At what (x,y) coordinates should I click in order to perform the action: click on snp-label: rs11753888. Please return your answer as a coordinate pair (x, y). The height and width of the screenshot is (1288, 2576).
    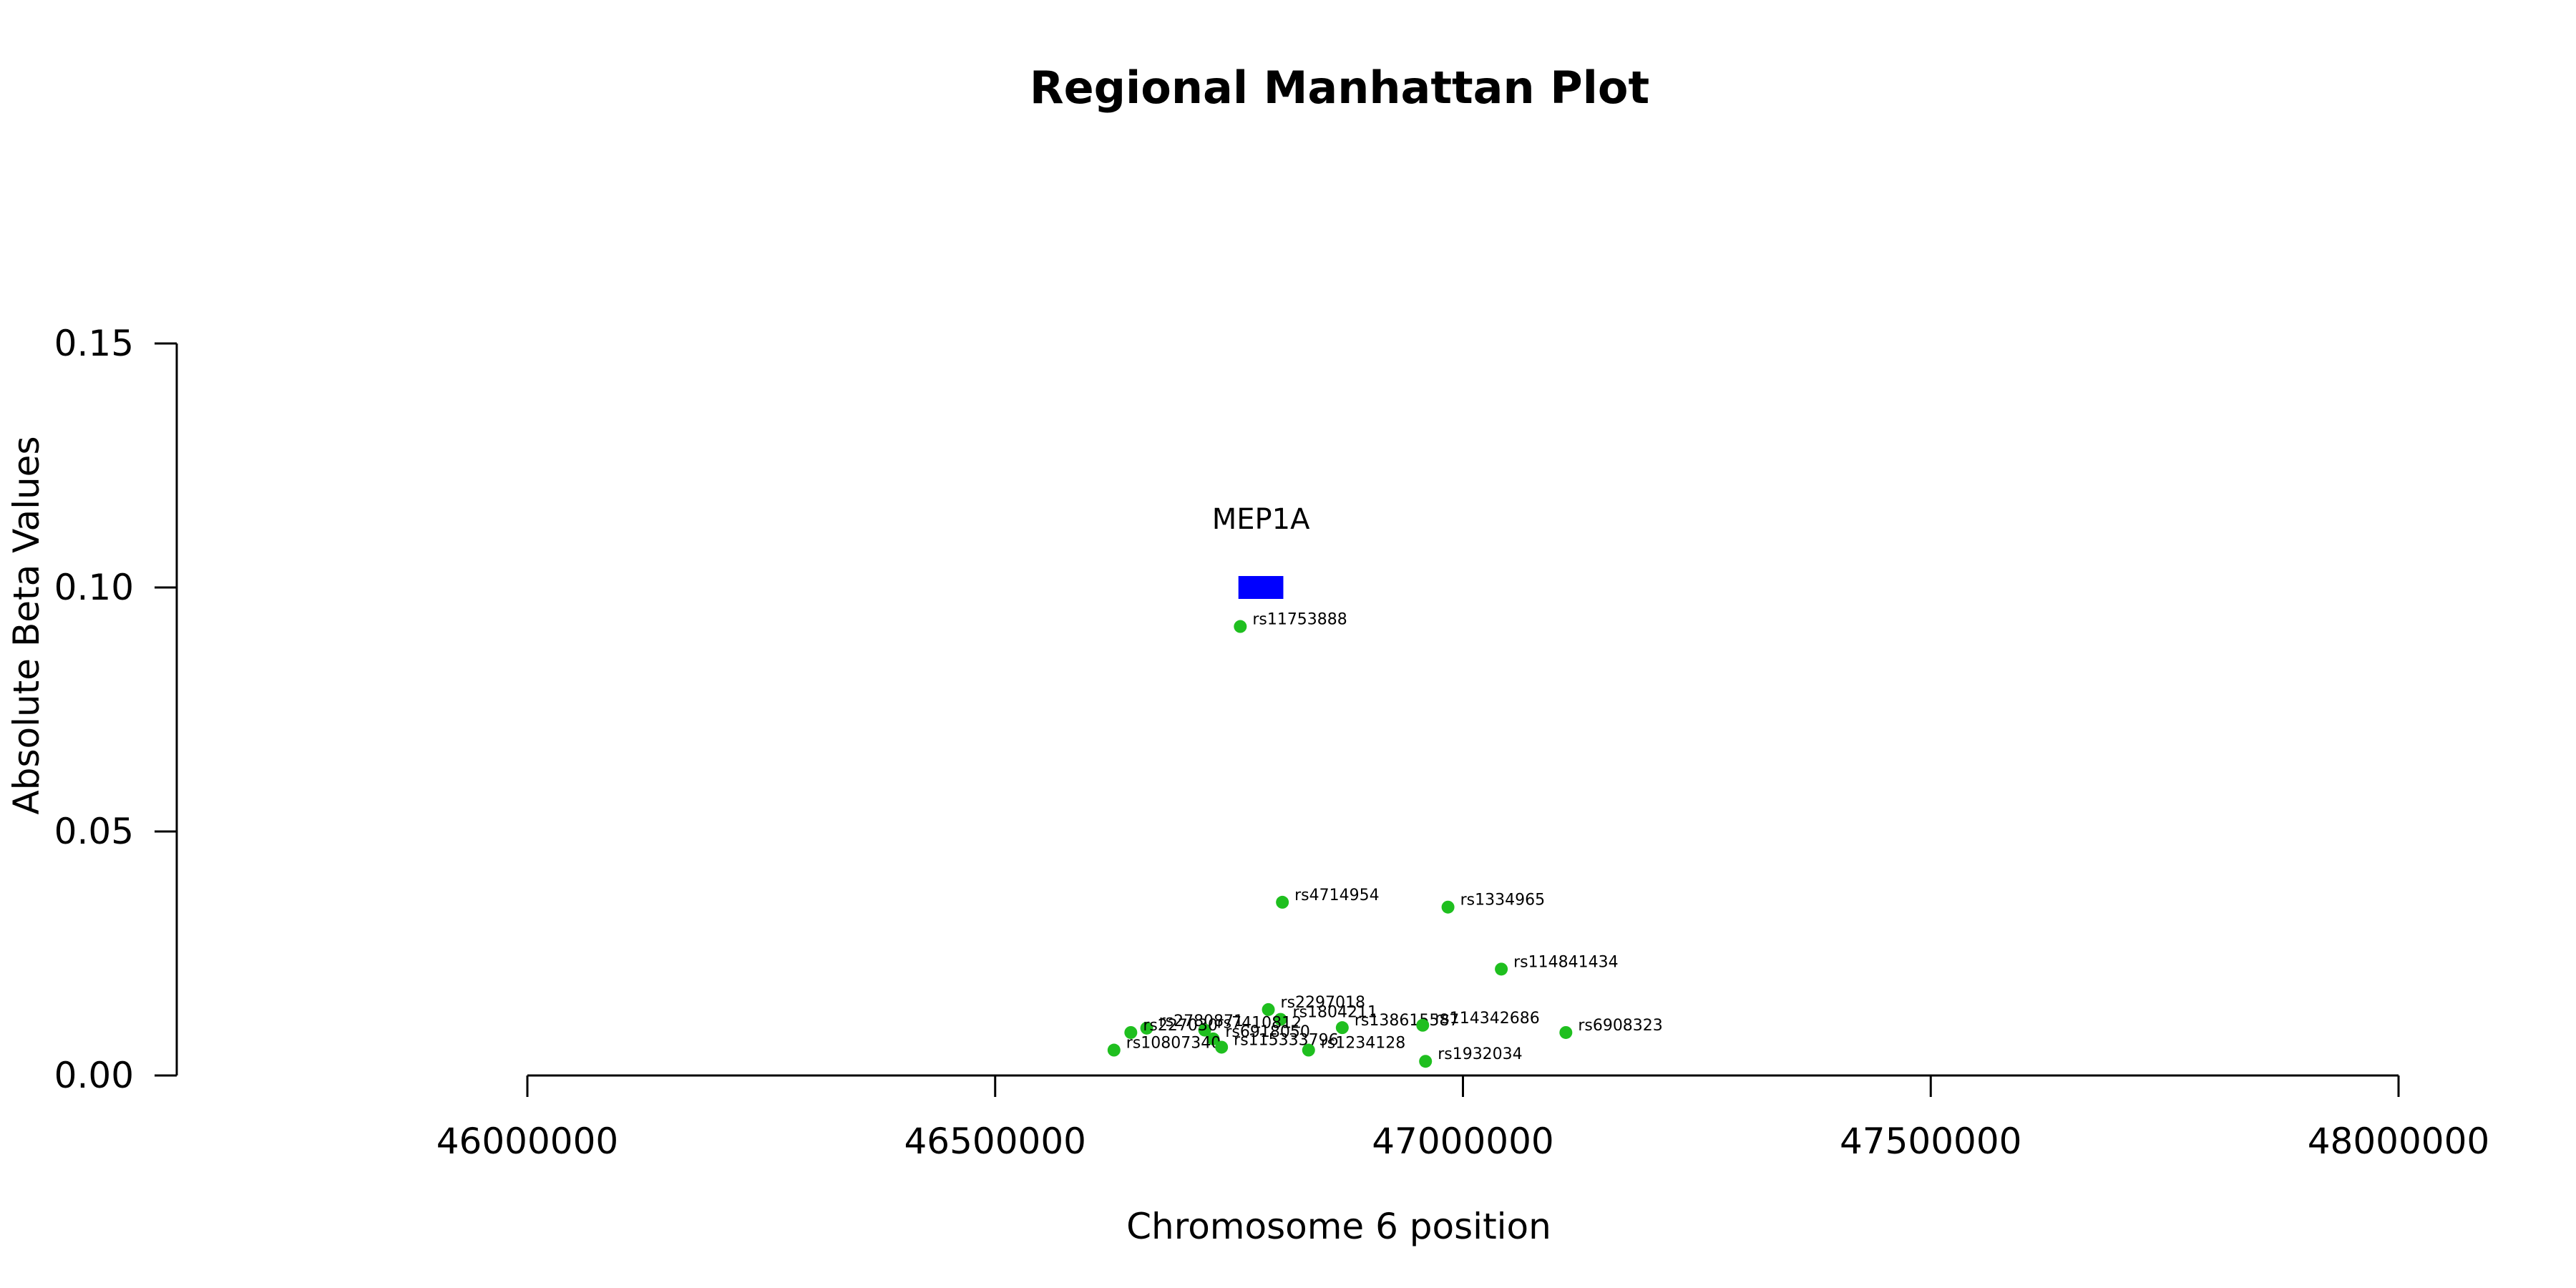
    Looking at the image, I should click on (1299, 620).